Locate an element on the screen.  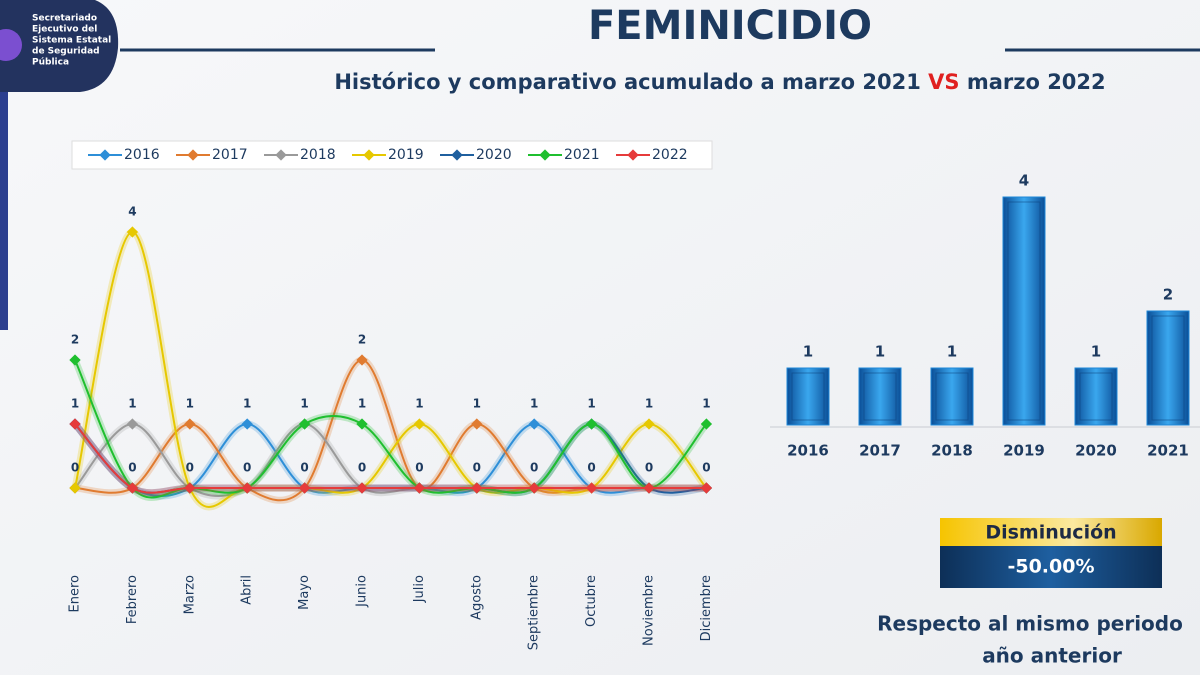
series-line is located at coordinates (391, 429).